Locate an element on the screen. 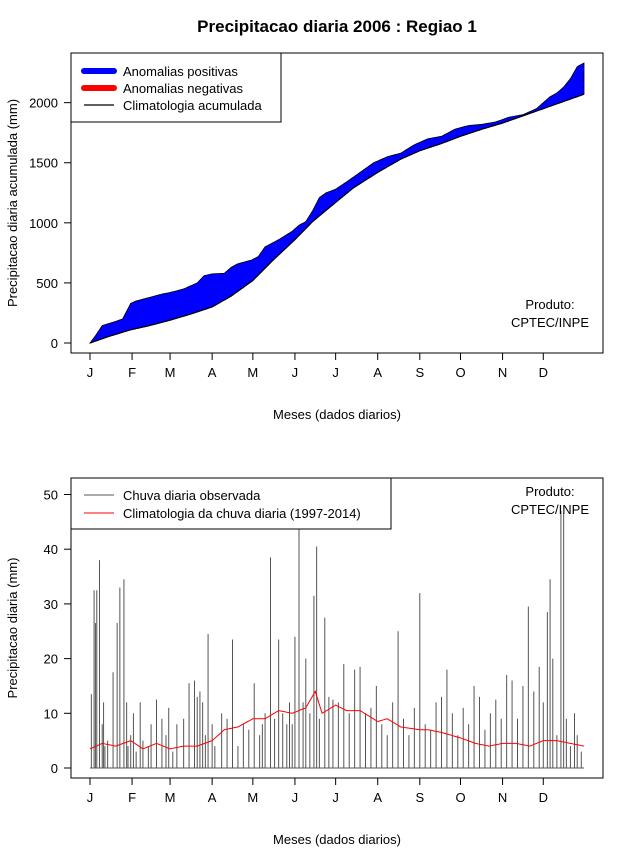 This screenshot has height=850, width=640. chart-title: Precipitacao diaria 2006 : Regiao 1 is located at coordinates (337, 26).